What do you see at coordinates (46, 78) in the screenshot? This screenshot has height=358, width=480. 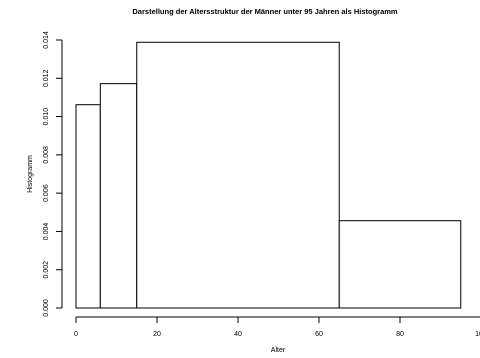 I see `y-tick-label: 0.012` at bounding box center [46, 78].